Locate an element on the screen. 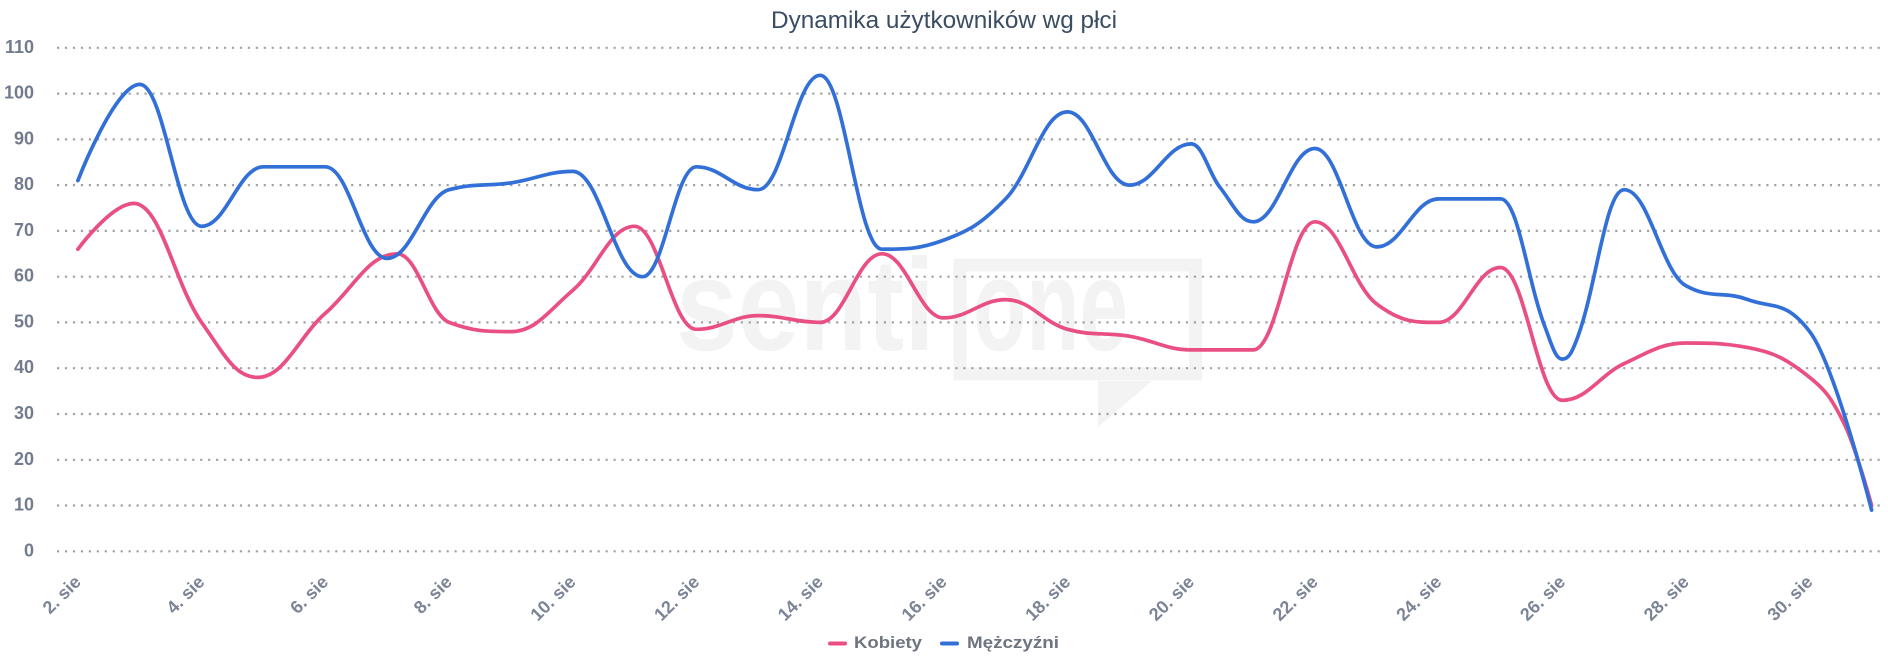  svg-text: 10 is located at coordinates (24, 505).